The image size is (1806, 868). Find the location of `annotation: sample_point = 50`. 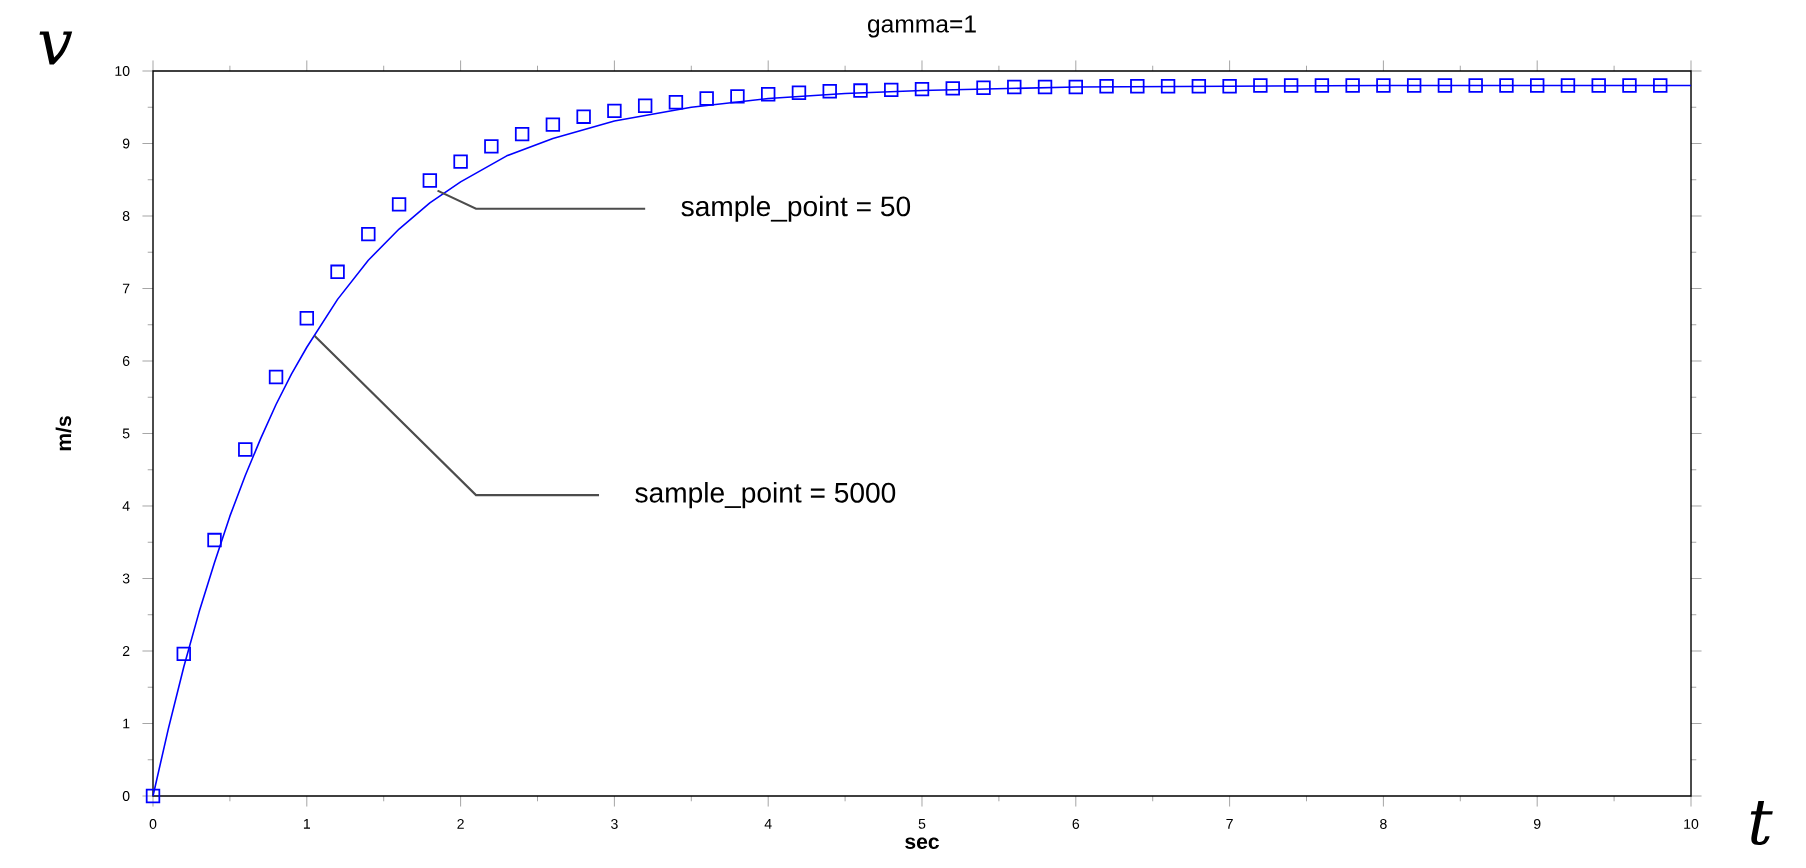

annotation: sample_point = 50 is located at coordinates (796, 208).